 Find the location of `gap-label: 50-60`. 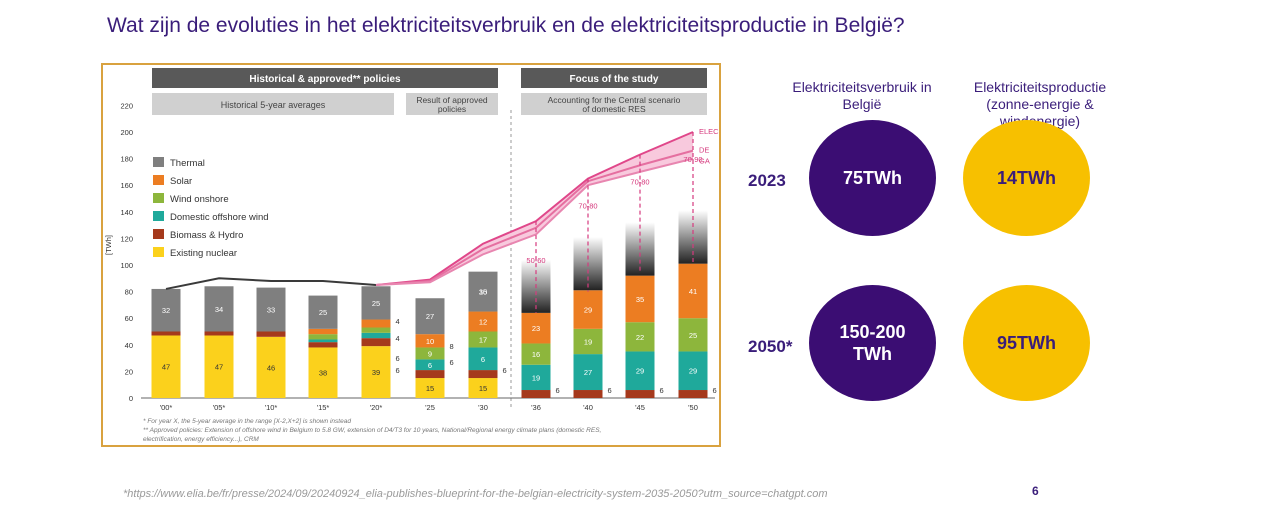

gap-label: 50-60 is located at coordinates (535, 260).